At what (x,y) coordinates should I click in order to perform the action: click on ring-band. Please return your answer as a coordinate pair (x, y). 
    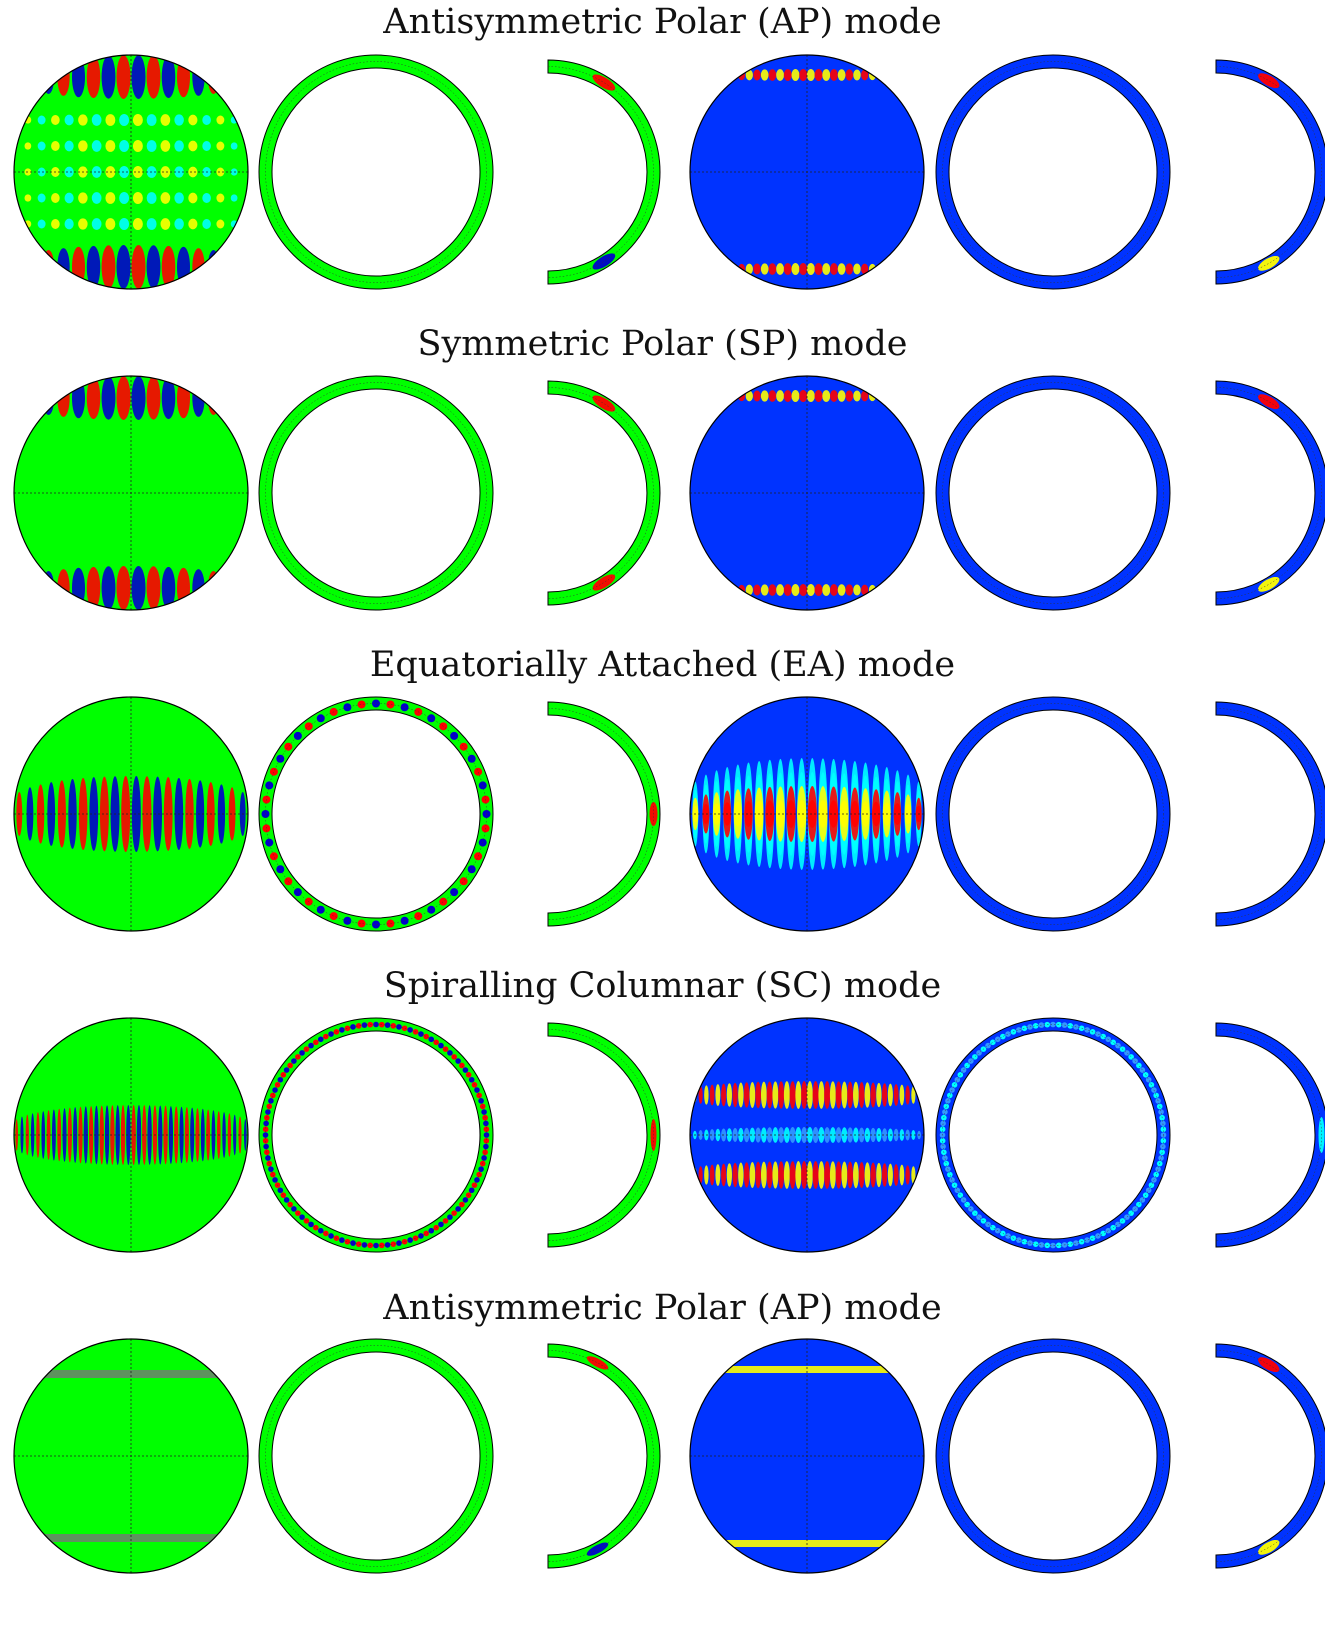
    Looking at the image, I should click on (1053, 814).